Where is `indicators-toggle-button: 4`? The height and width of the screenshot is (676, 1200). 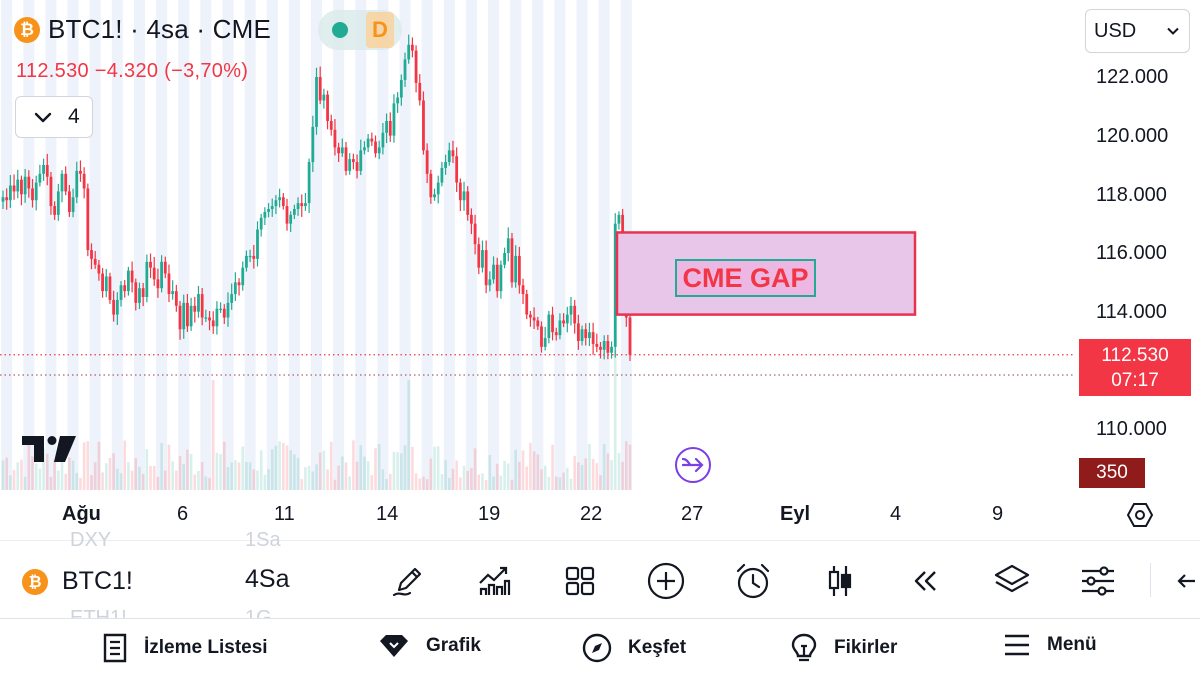 indicators-toggle-button: 4 is located at coordinates (54, 117).